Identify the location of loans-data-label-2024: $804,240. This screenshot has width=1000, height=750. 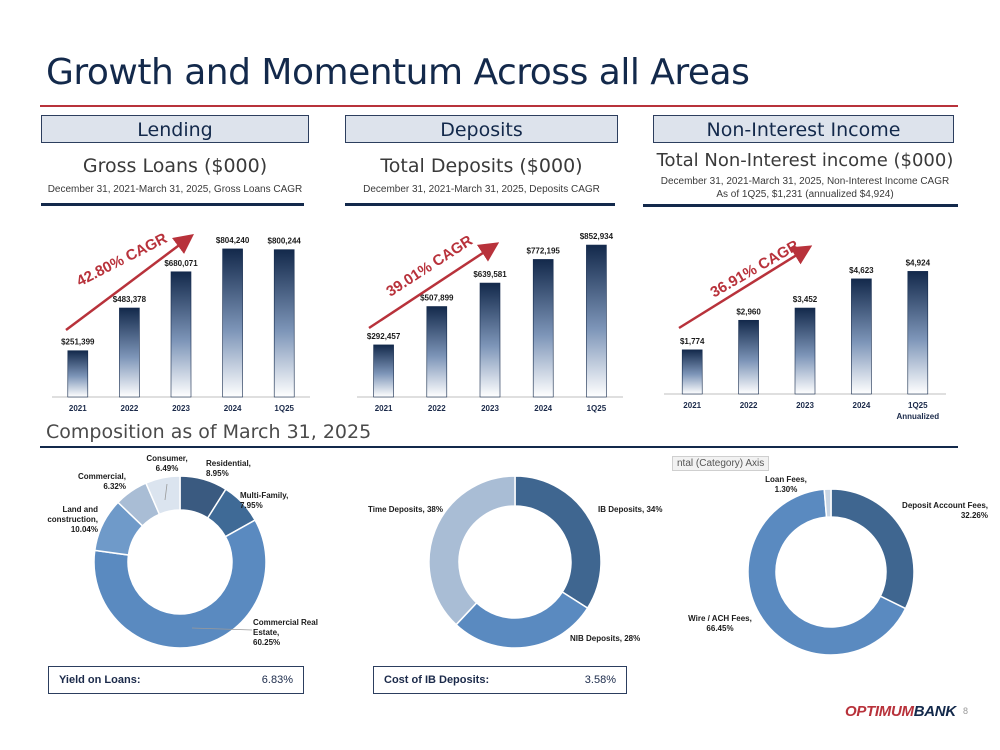
(233, 240).